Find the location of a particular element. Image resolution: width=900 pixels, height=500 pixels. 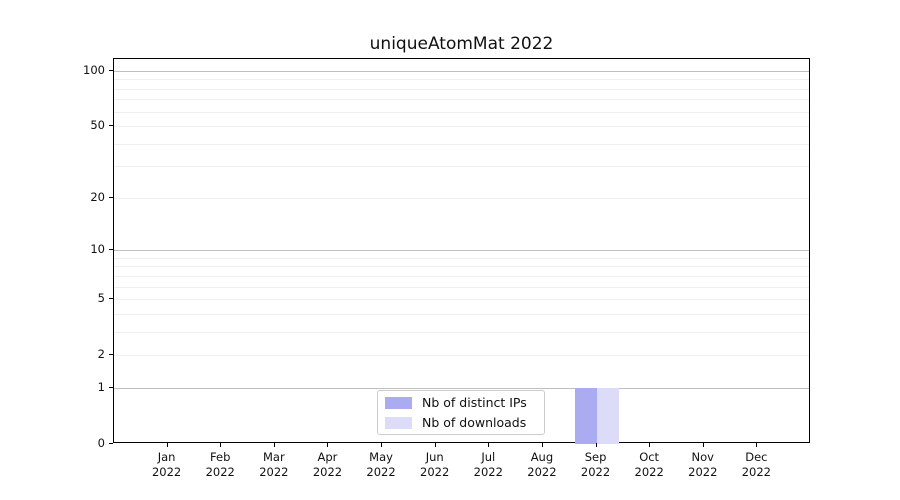

y-tick-label: 100 is located at coordinates (94, 69).